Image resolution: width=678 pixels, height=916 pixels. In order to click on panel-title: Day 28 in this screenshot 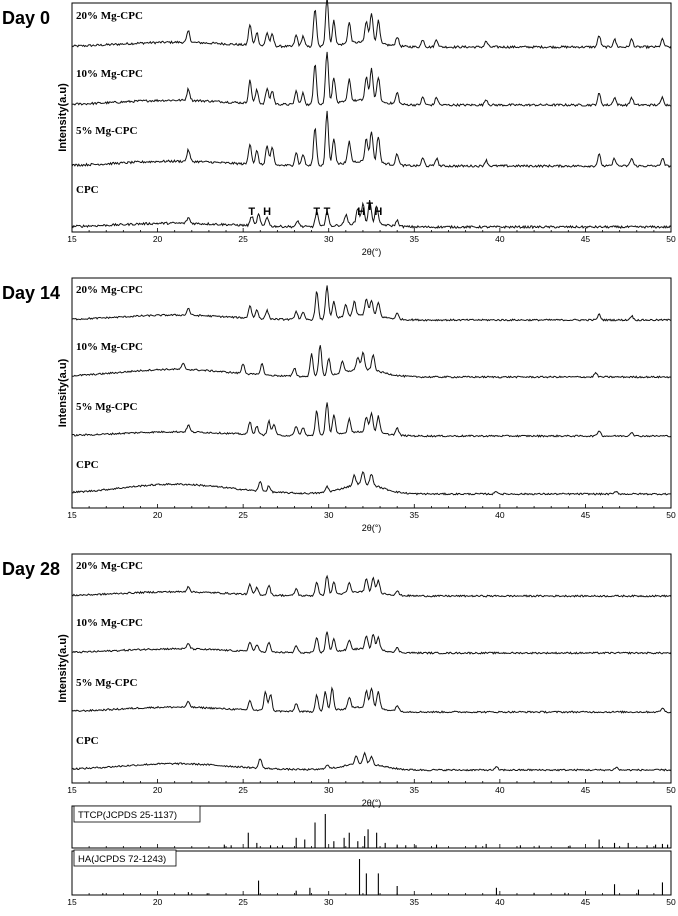, I will do `click(31, 569)`.